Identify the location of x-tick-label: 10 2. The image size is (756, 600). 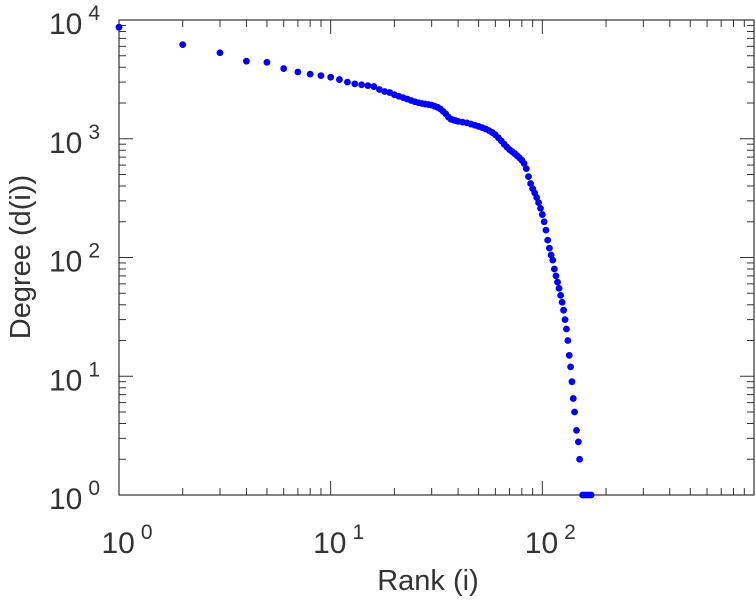
(550, 540).